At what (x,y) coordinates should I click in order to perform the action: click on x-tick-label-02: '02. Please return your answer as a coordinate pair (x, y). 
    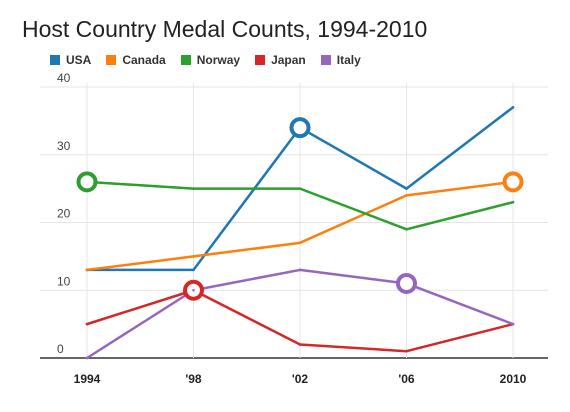
    Looking at the image, I should click on (300, 379).